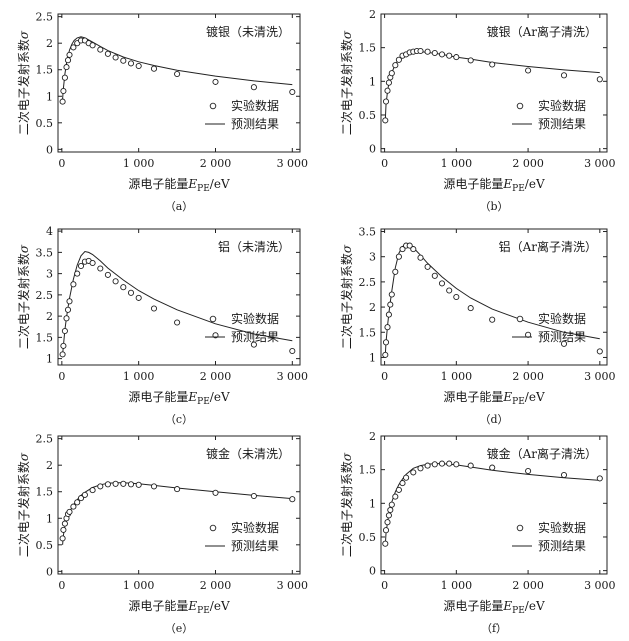 The height and width of the screenshot is (641, 629). What do you see at coordinates (179, 206) in the screenshot?
I see `panel-caption: （a）` at bounding box center [179, 206].